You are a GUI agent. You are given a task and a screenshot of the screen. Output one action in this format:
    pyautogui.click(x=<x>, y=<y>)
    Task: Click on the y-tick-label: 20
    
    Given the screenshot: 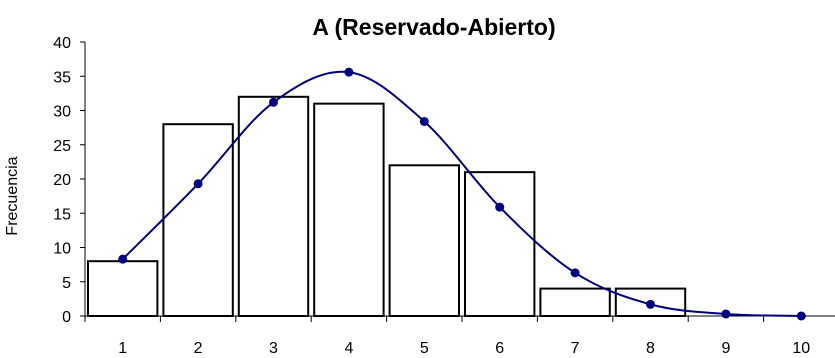 What is the action you would take?
    pyautogui.click(x=62, y=180)
    